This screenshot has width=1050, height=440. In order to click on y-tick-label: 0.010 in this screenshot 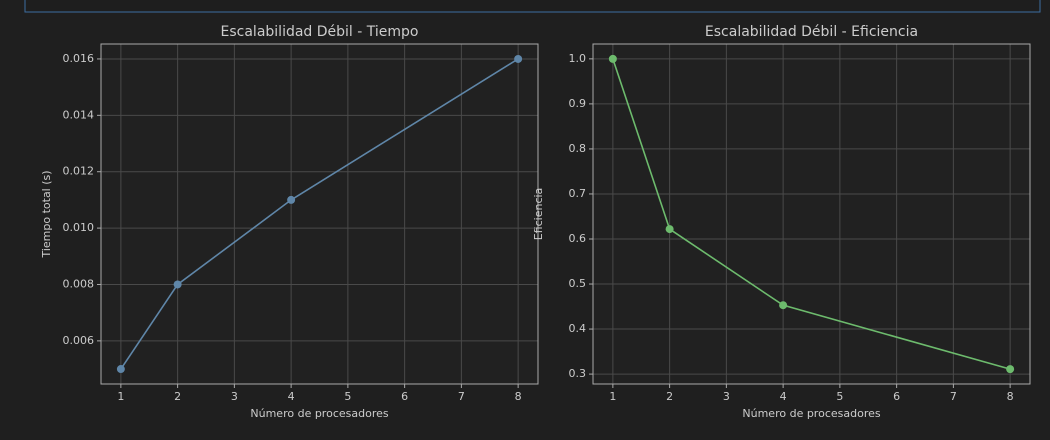, I will do `click(79, 227)`.